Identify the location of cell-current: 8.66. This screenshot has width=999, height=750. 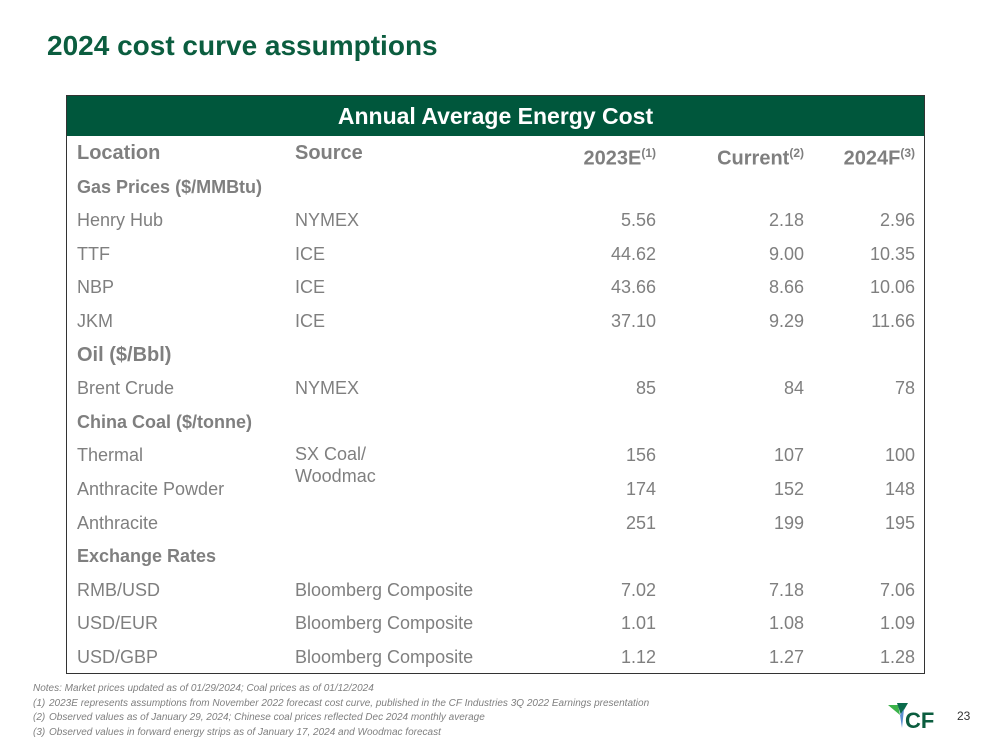
(786, 287).